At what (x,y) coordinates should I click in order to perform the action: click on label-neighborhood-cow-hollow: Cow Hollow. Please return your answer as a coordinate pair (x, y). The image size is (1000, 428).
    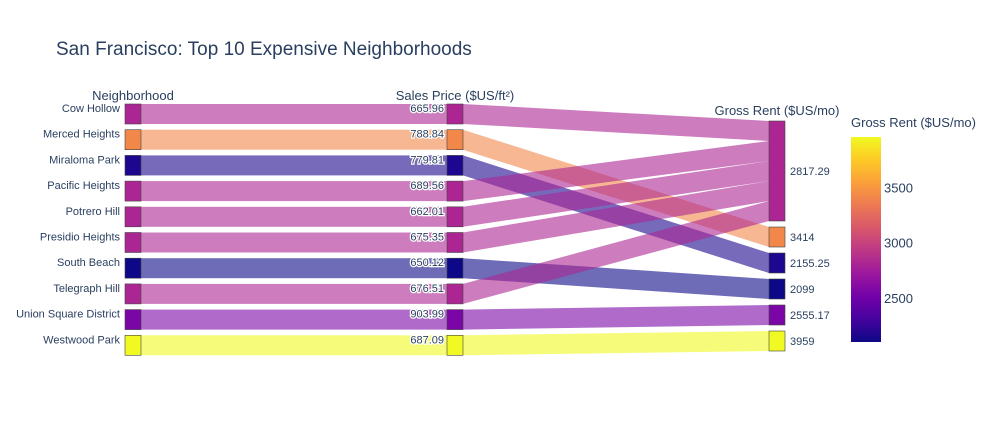
    Looking at the image, I should click on (91, 109).